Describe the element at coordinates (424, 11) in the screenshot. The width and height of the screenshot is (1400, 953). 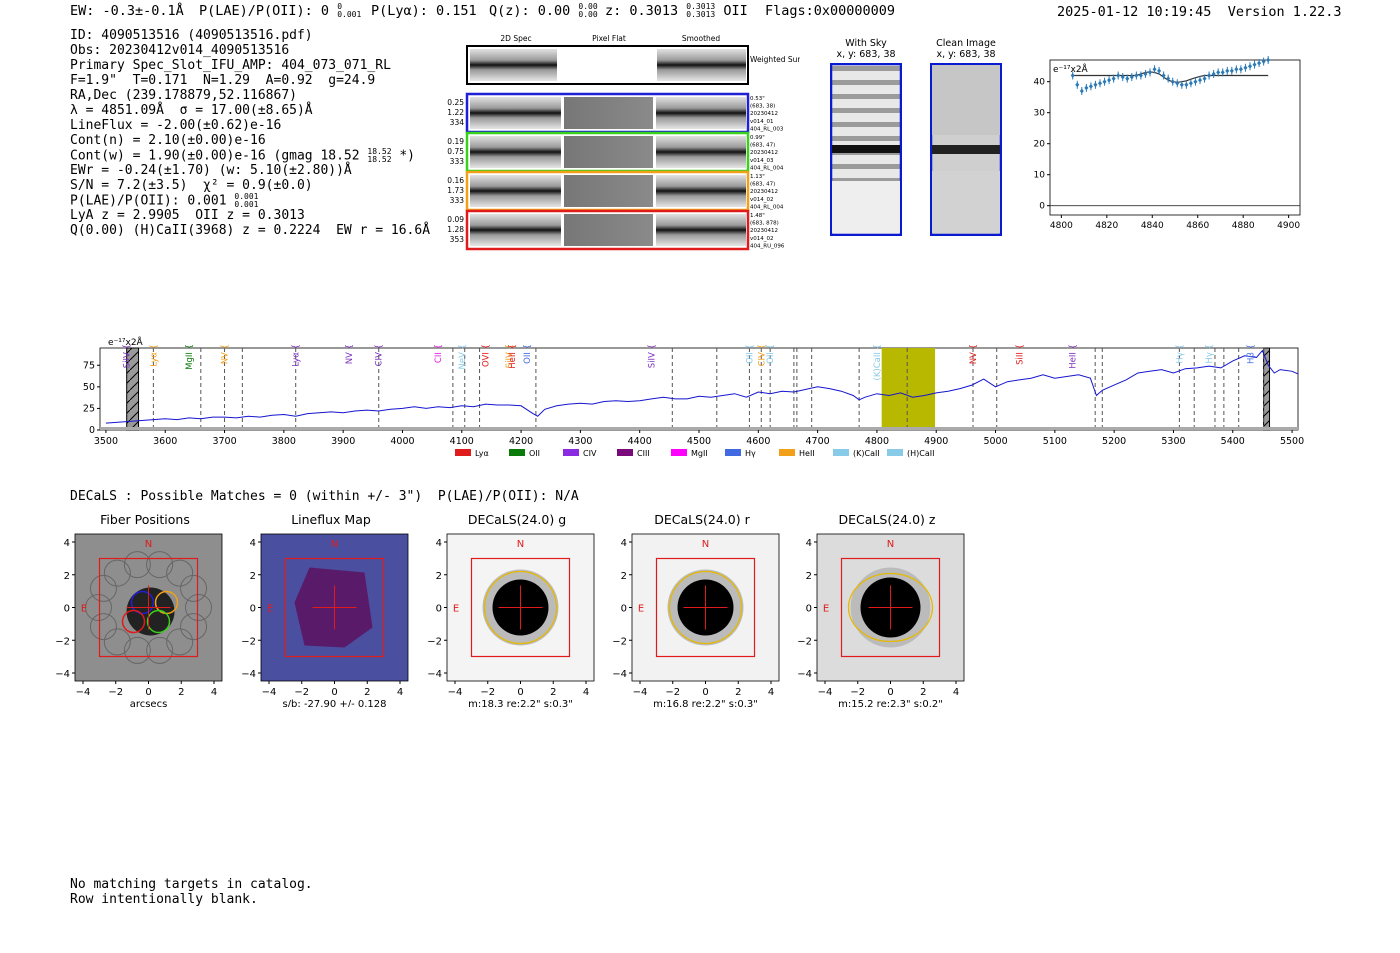
I see `header-plya: P(Lyα): 0.151` at that location.